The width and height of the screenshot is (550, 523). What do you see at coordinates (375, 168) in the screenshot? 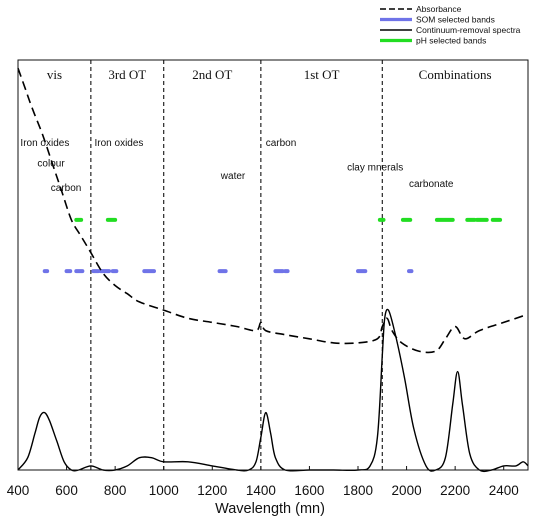
I see `annotation-clay-mnerals: clay mnerals` at bounding box center [375, 168].